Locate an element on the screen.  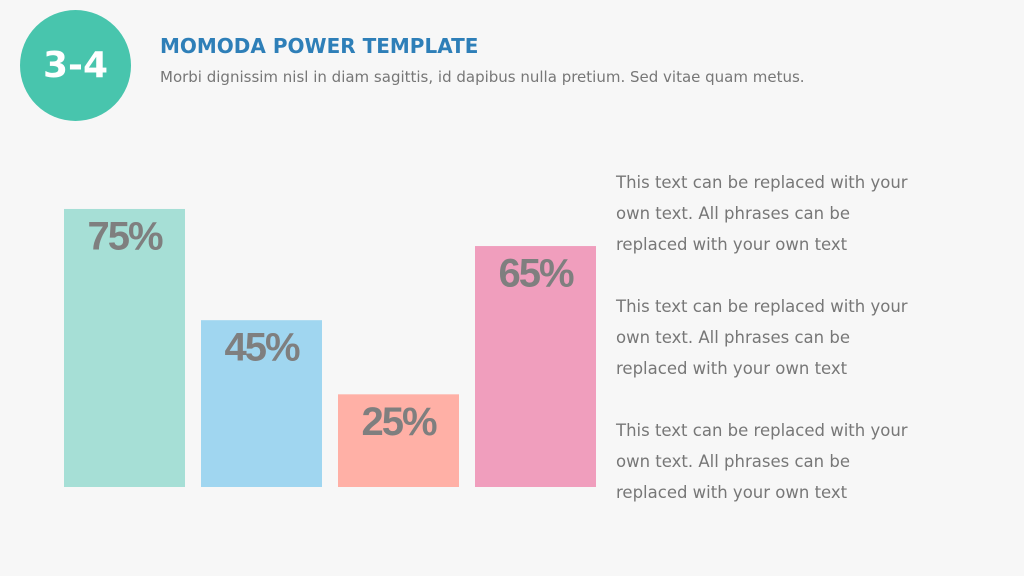
value-label: 45% is located at coordinates (261, 348).